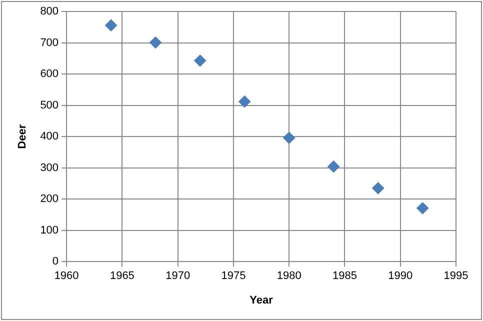 The width and height of the screenshot is (483, 321). What do you see at coordinates (49, 230) in the screenshot?
I see `y-tick-label: 100` at bounding box center [49, 230].